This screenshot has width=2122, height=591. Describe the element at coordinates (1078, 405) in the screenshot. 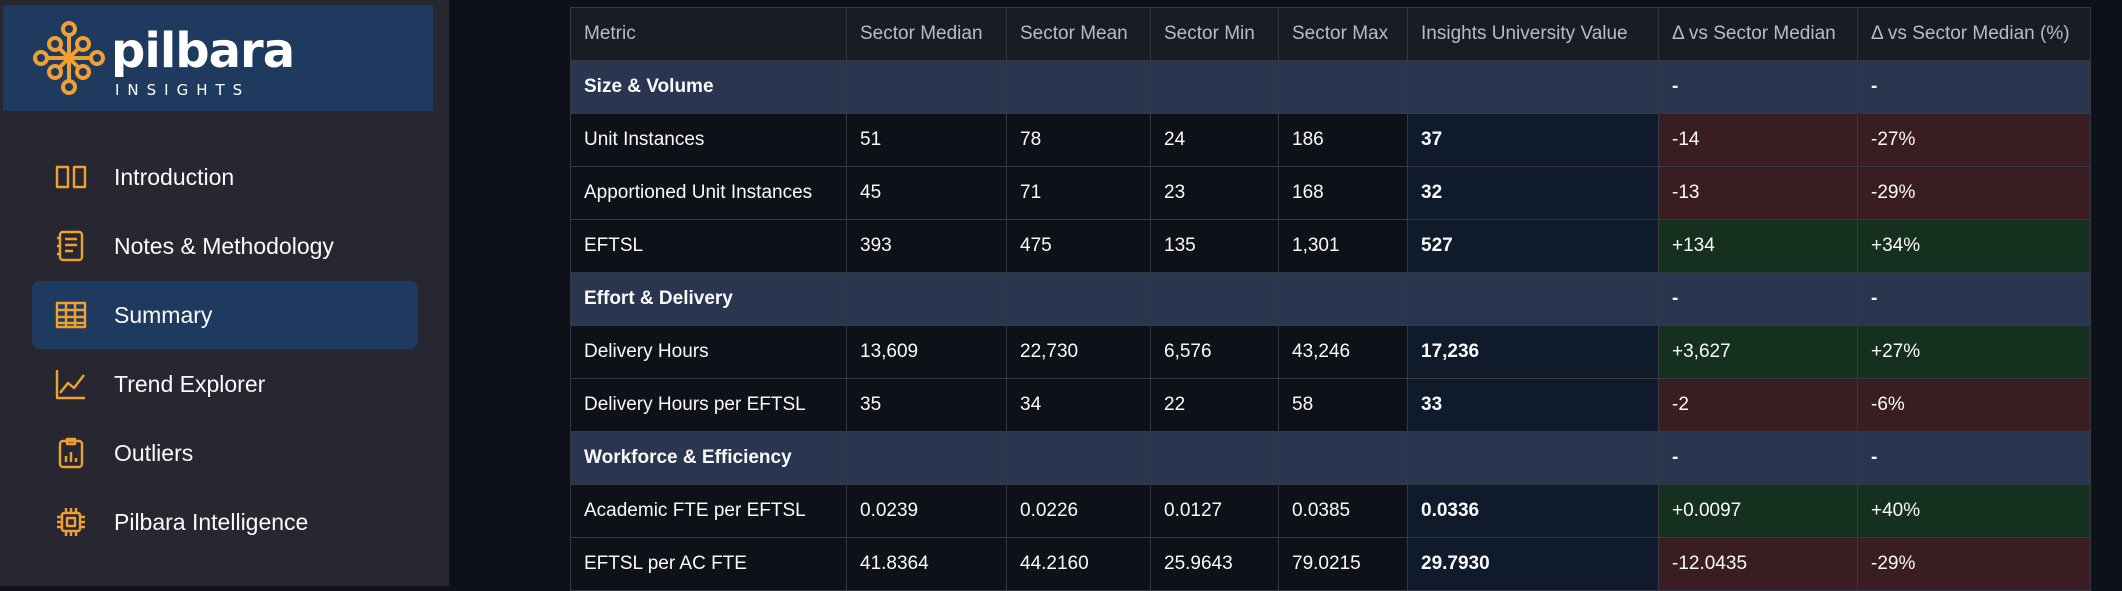

I see `value-cell: 34` at that location.